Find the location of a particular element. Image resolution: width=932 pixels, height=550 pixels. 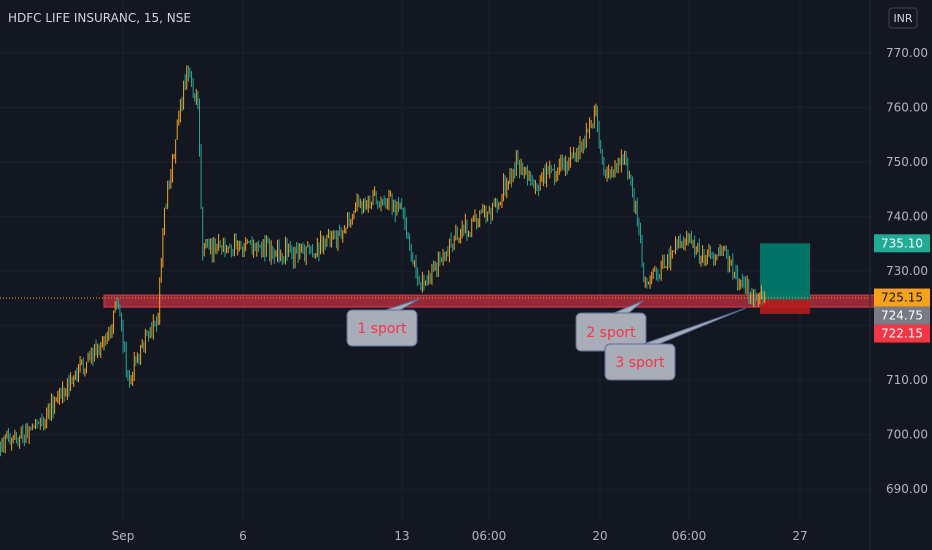

x-tick-label: Sep is located at coordinates (123, 536).